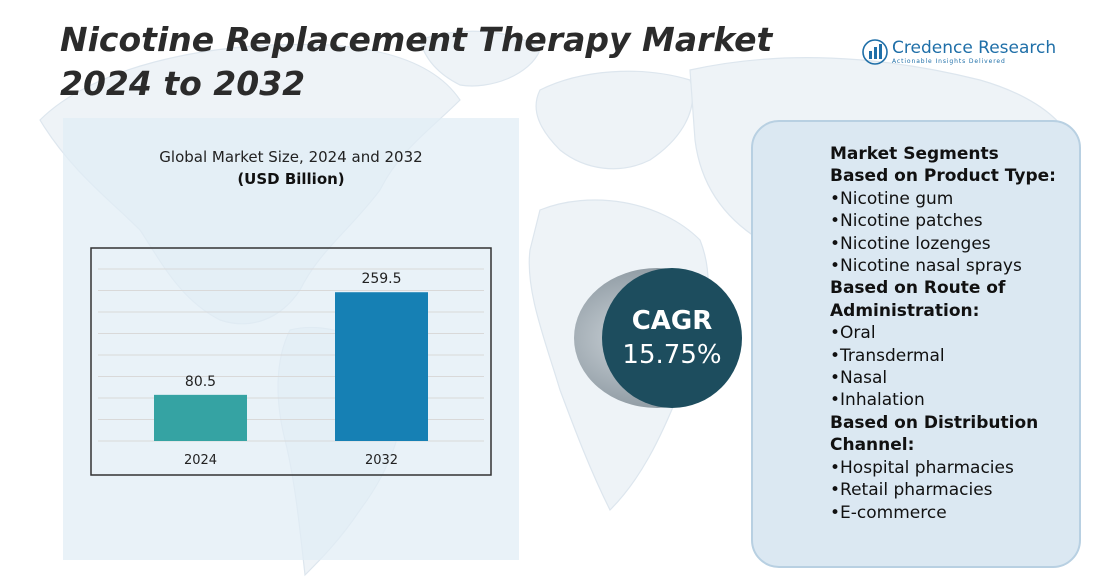  What do you see at coordinates (614, 120) in the screenshot?
I see `map-europe` at bounding box center [614, 120].